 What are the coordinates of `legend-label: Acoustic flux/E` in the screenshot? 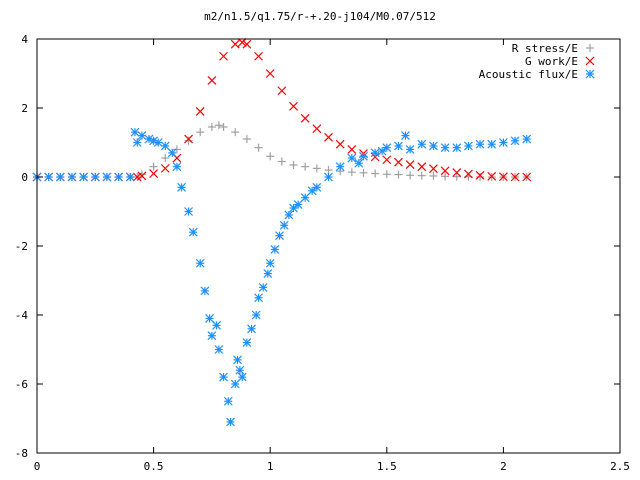 It's located at (528, 74).